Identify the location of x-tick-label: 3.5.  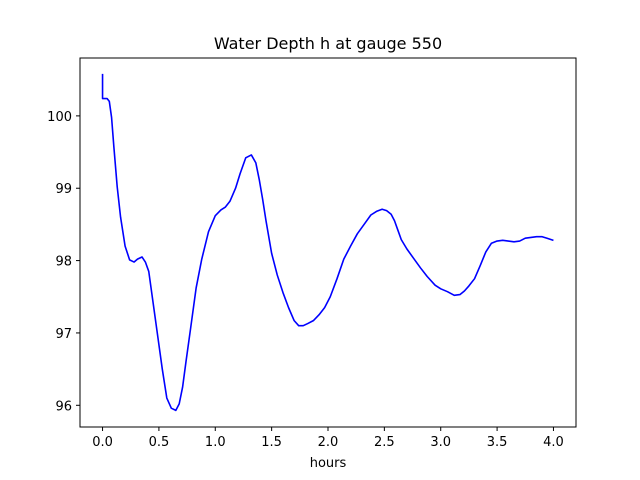
(497, 442).